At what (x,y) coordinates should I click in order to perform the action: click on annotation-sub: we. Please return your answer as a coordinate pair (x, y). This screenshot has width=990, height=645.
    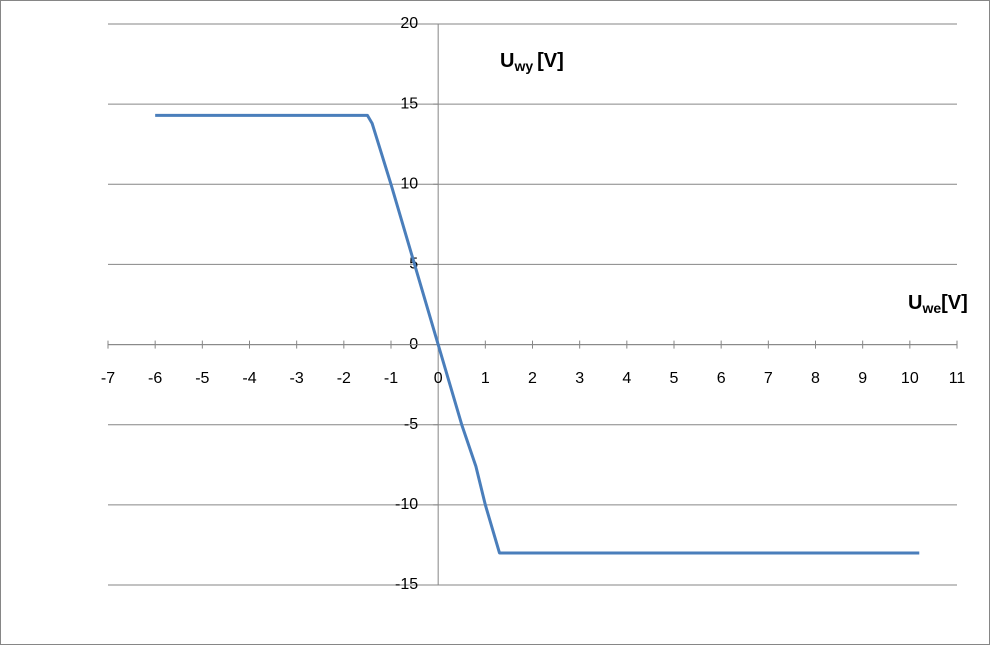
    Looking at the image, I should click on (931, 308).